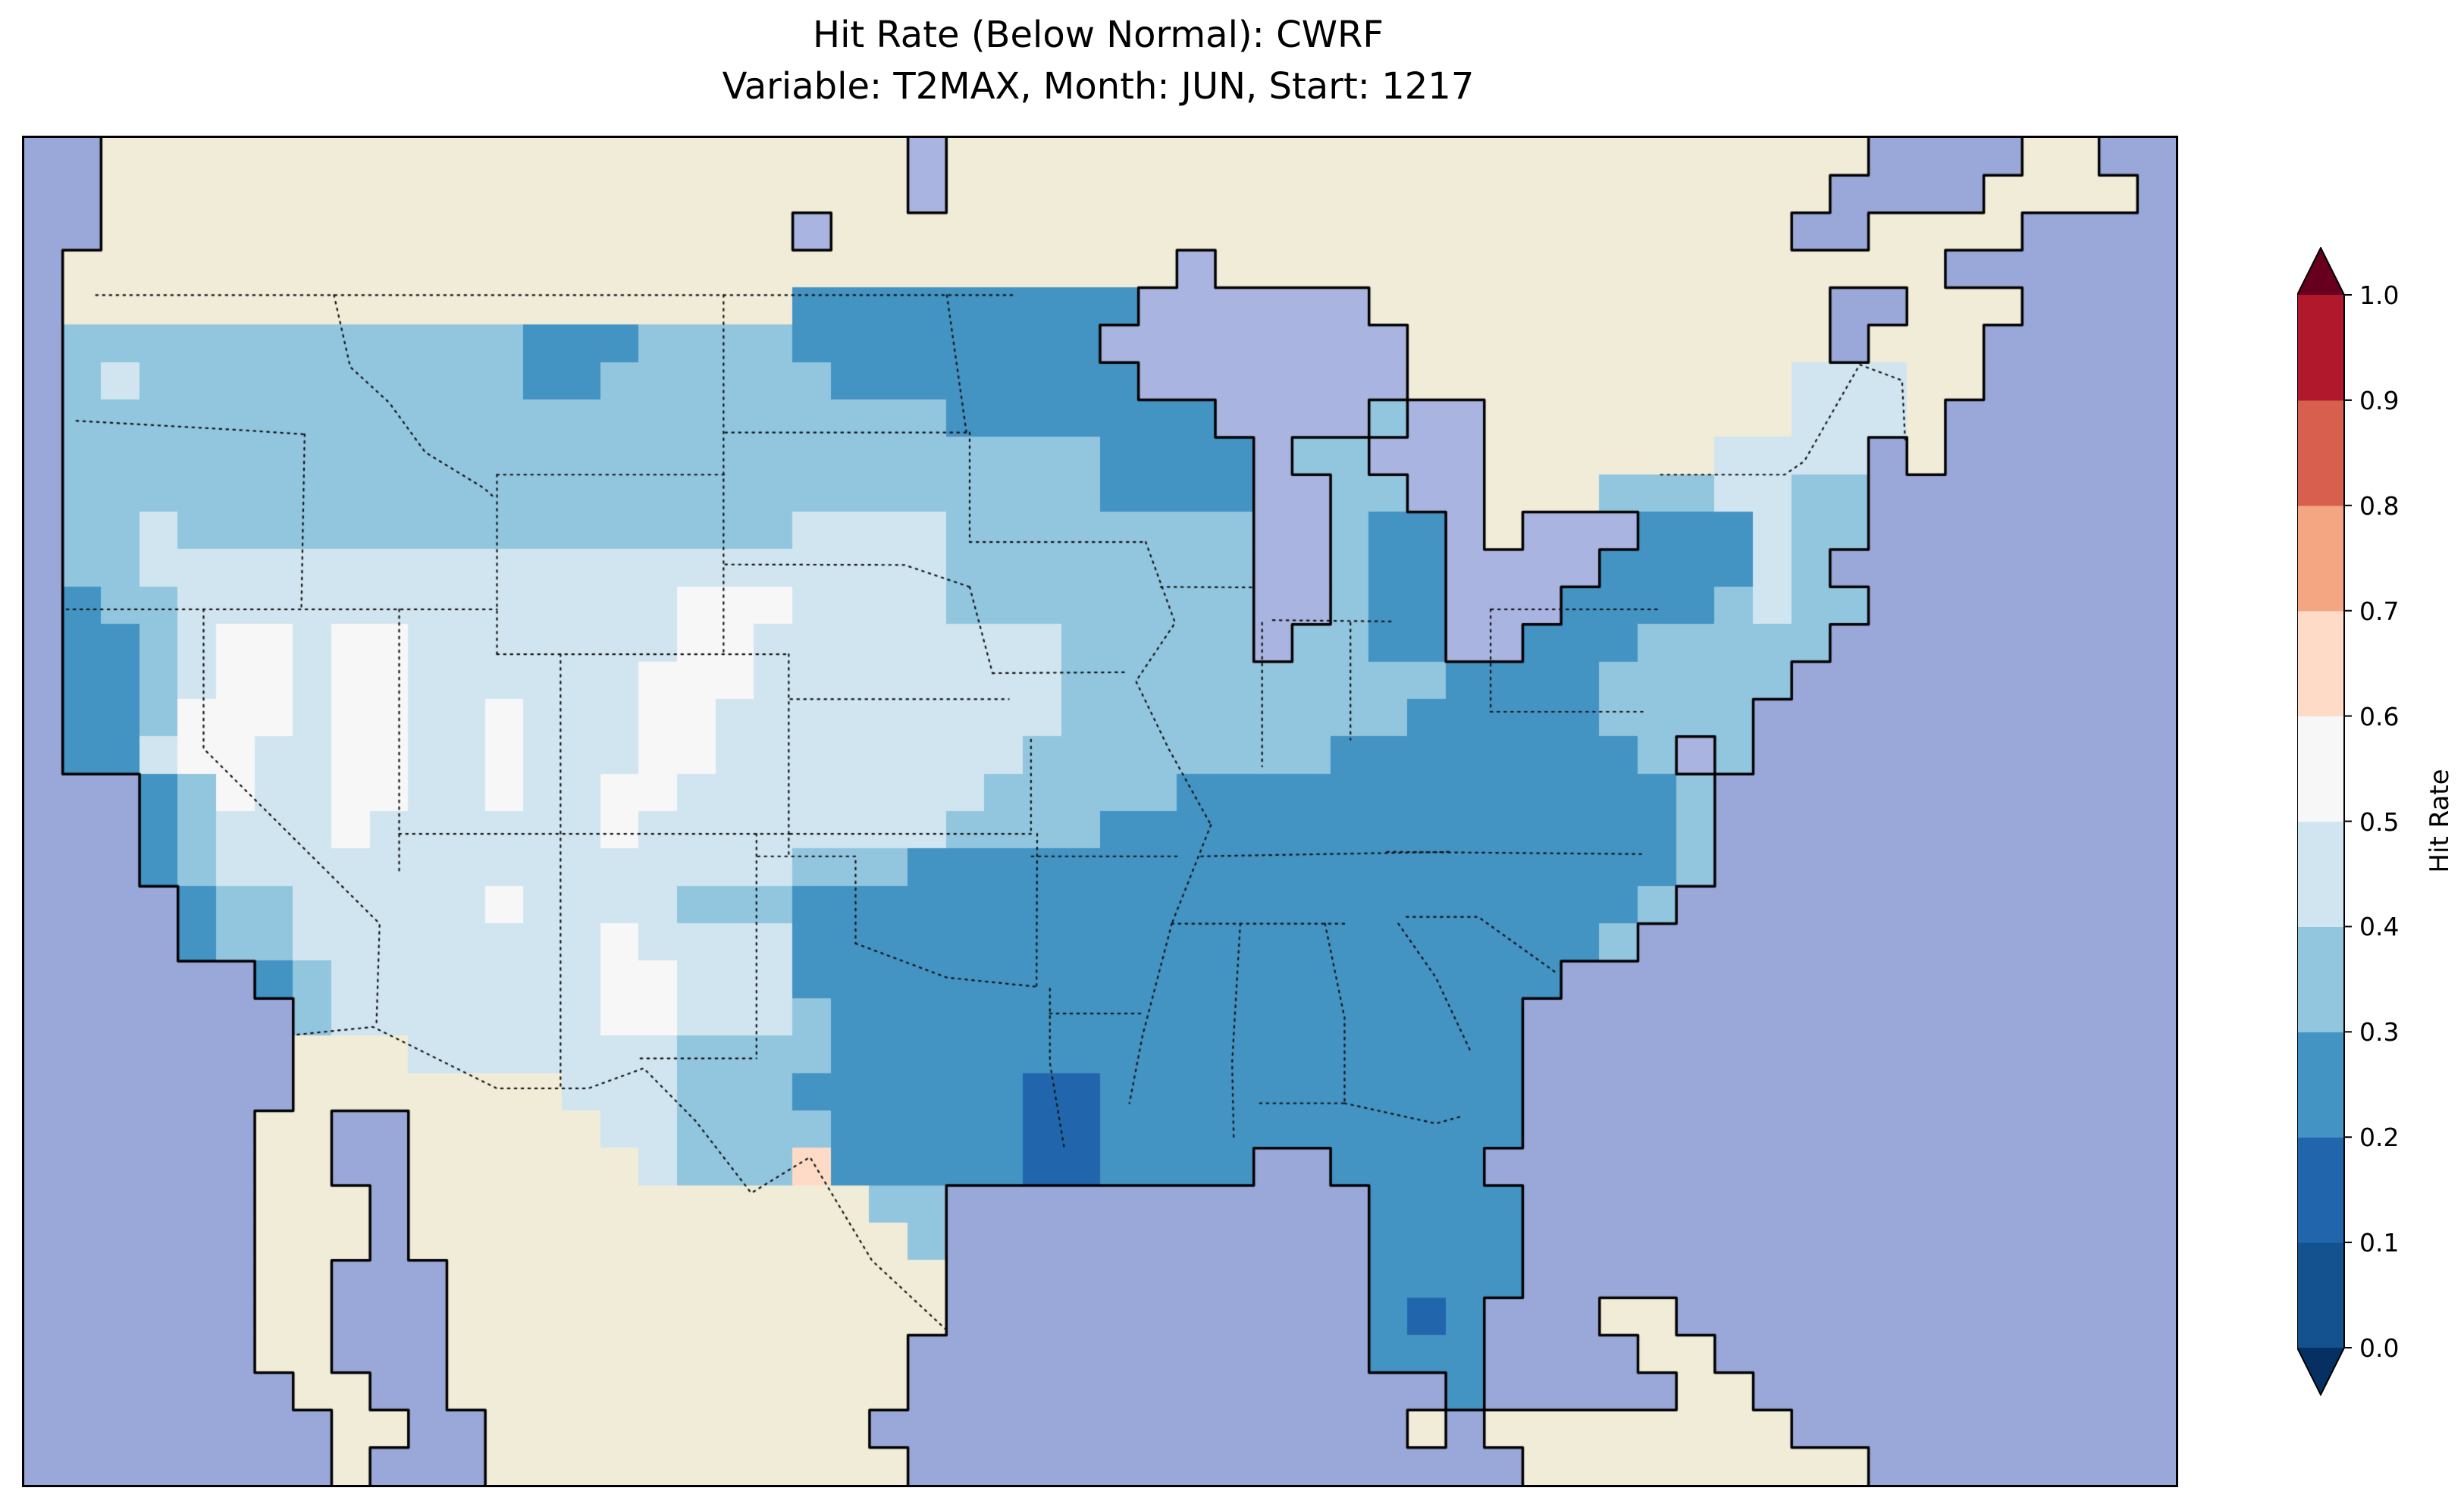 This screenshot has width=2464, height=1494. Describe the element at coordinates (2380, 1032) in the screenshot. I see `colorbar-tick-label: 0.3` at that location.